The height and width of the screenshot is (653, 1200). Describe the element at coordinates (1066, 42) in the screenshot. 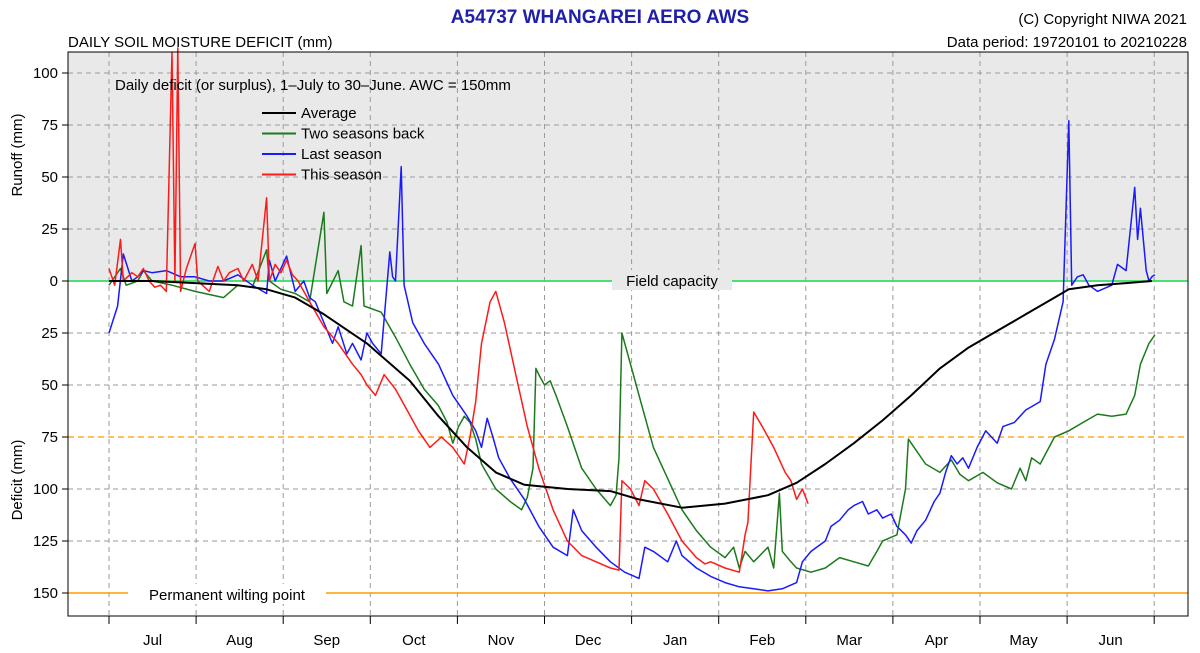

I see `data-period: Data period: 19720101 to 20210228` at that location.